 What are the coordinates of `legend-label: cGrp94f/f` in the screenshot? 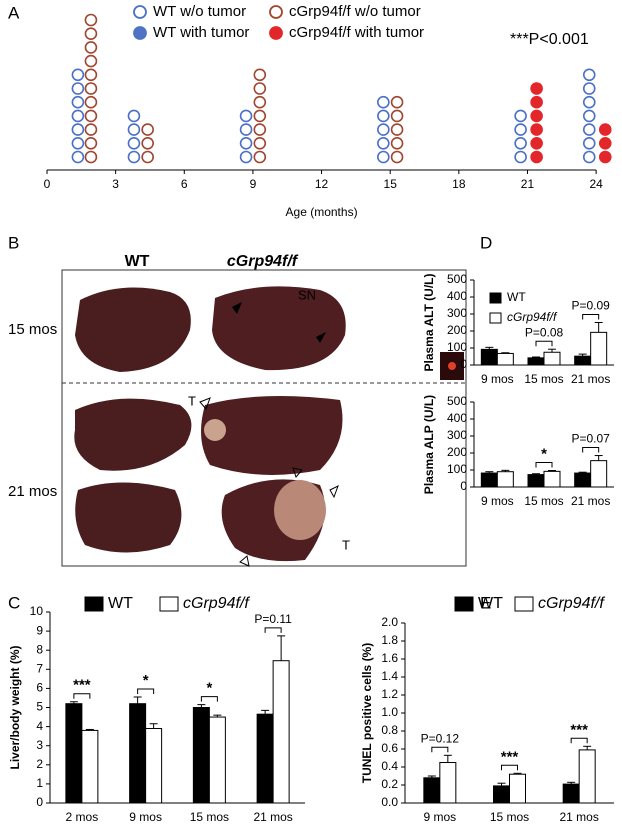 It's located at (532, 317).